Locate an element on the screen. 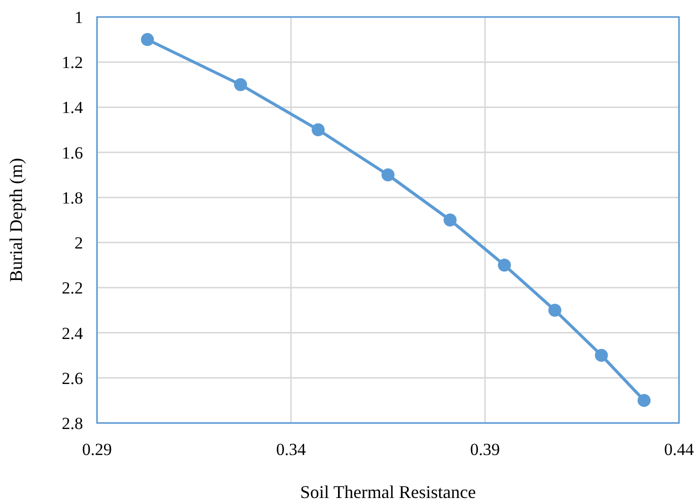  x-axis-title: Soil Thermal Resistance is located at coordinates (388, 492).